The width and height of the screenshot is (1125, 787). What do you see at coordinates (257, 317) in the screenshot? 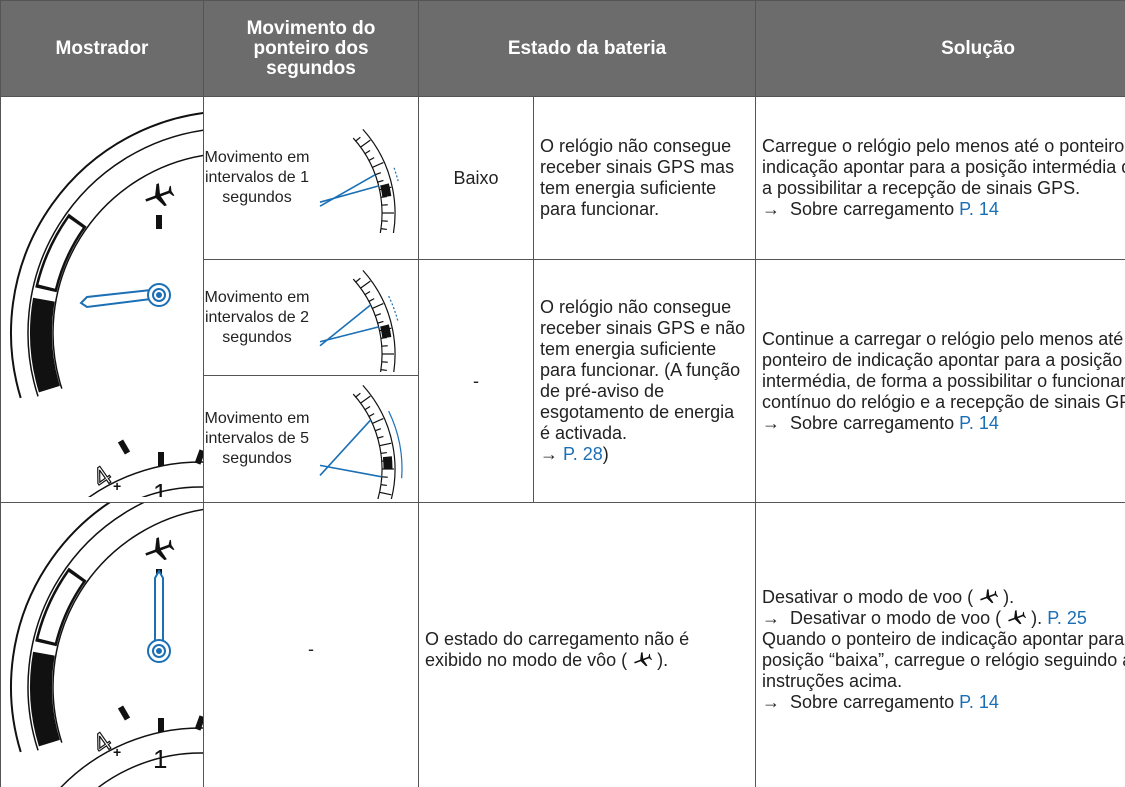
I see `movement-text: Movimento em intervalos de 2 segundos` at bounding box center [257, 317].